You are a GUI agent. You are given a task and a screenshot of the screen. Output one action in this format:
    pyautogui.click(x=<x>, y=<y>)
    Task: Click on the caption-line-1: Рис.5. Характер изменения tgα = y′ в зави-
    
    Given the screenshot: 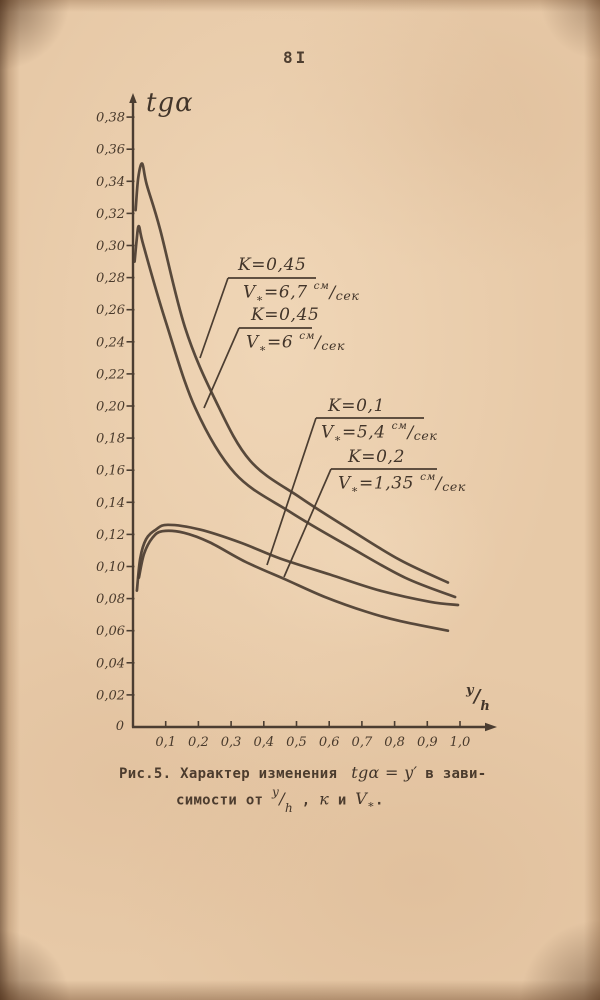 What is the action you would take?
    pyautogui.click(x=303, y=772)
    